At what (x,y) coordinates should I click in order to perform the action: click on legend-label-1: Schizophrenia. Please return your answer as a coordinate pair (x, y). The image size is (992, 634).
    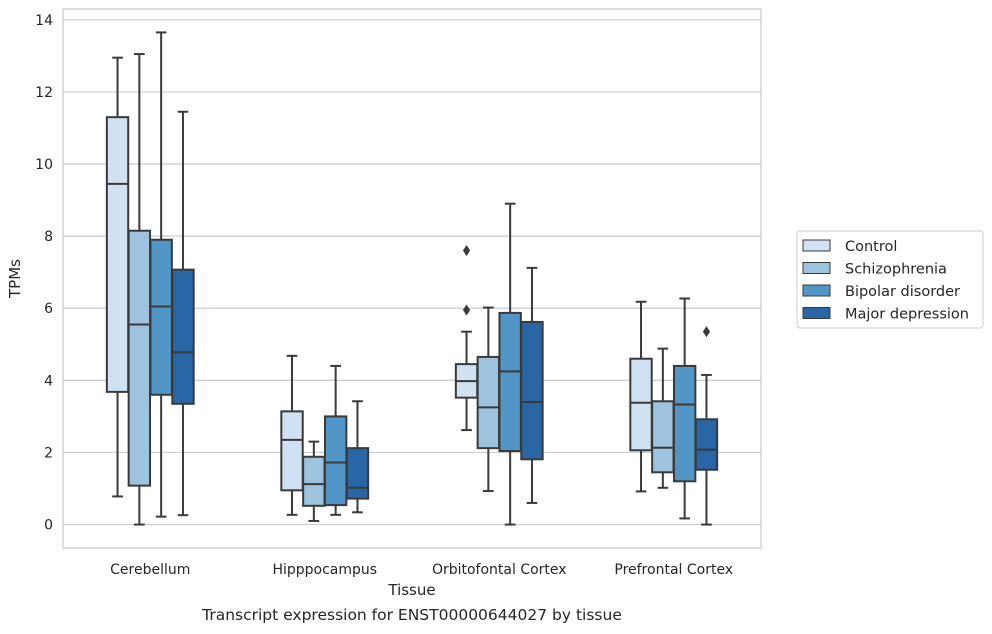
    Looking at the image, I should click on (896, 270).